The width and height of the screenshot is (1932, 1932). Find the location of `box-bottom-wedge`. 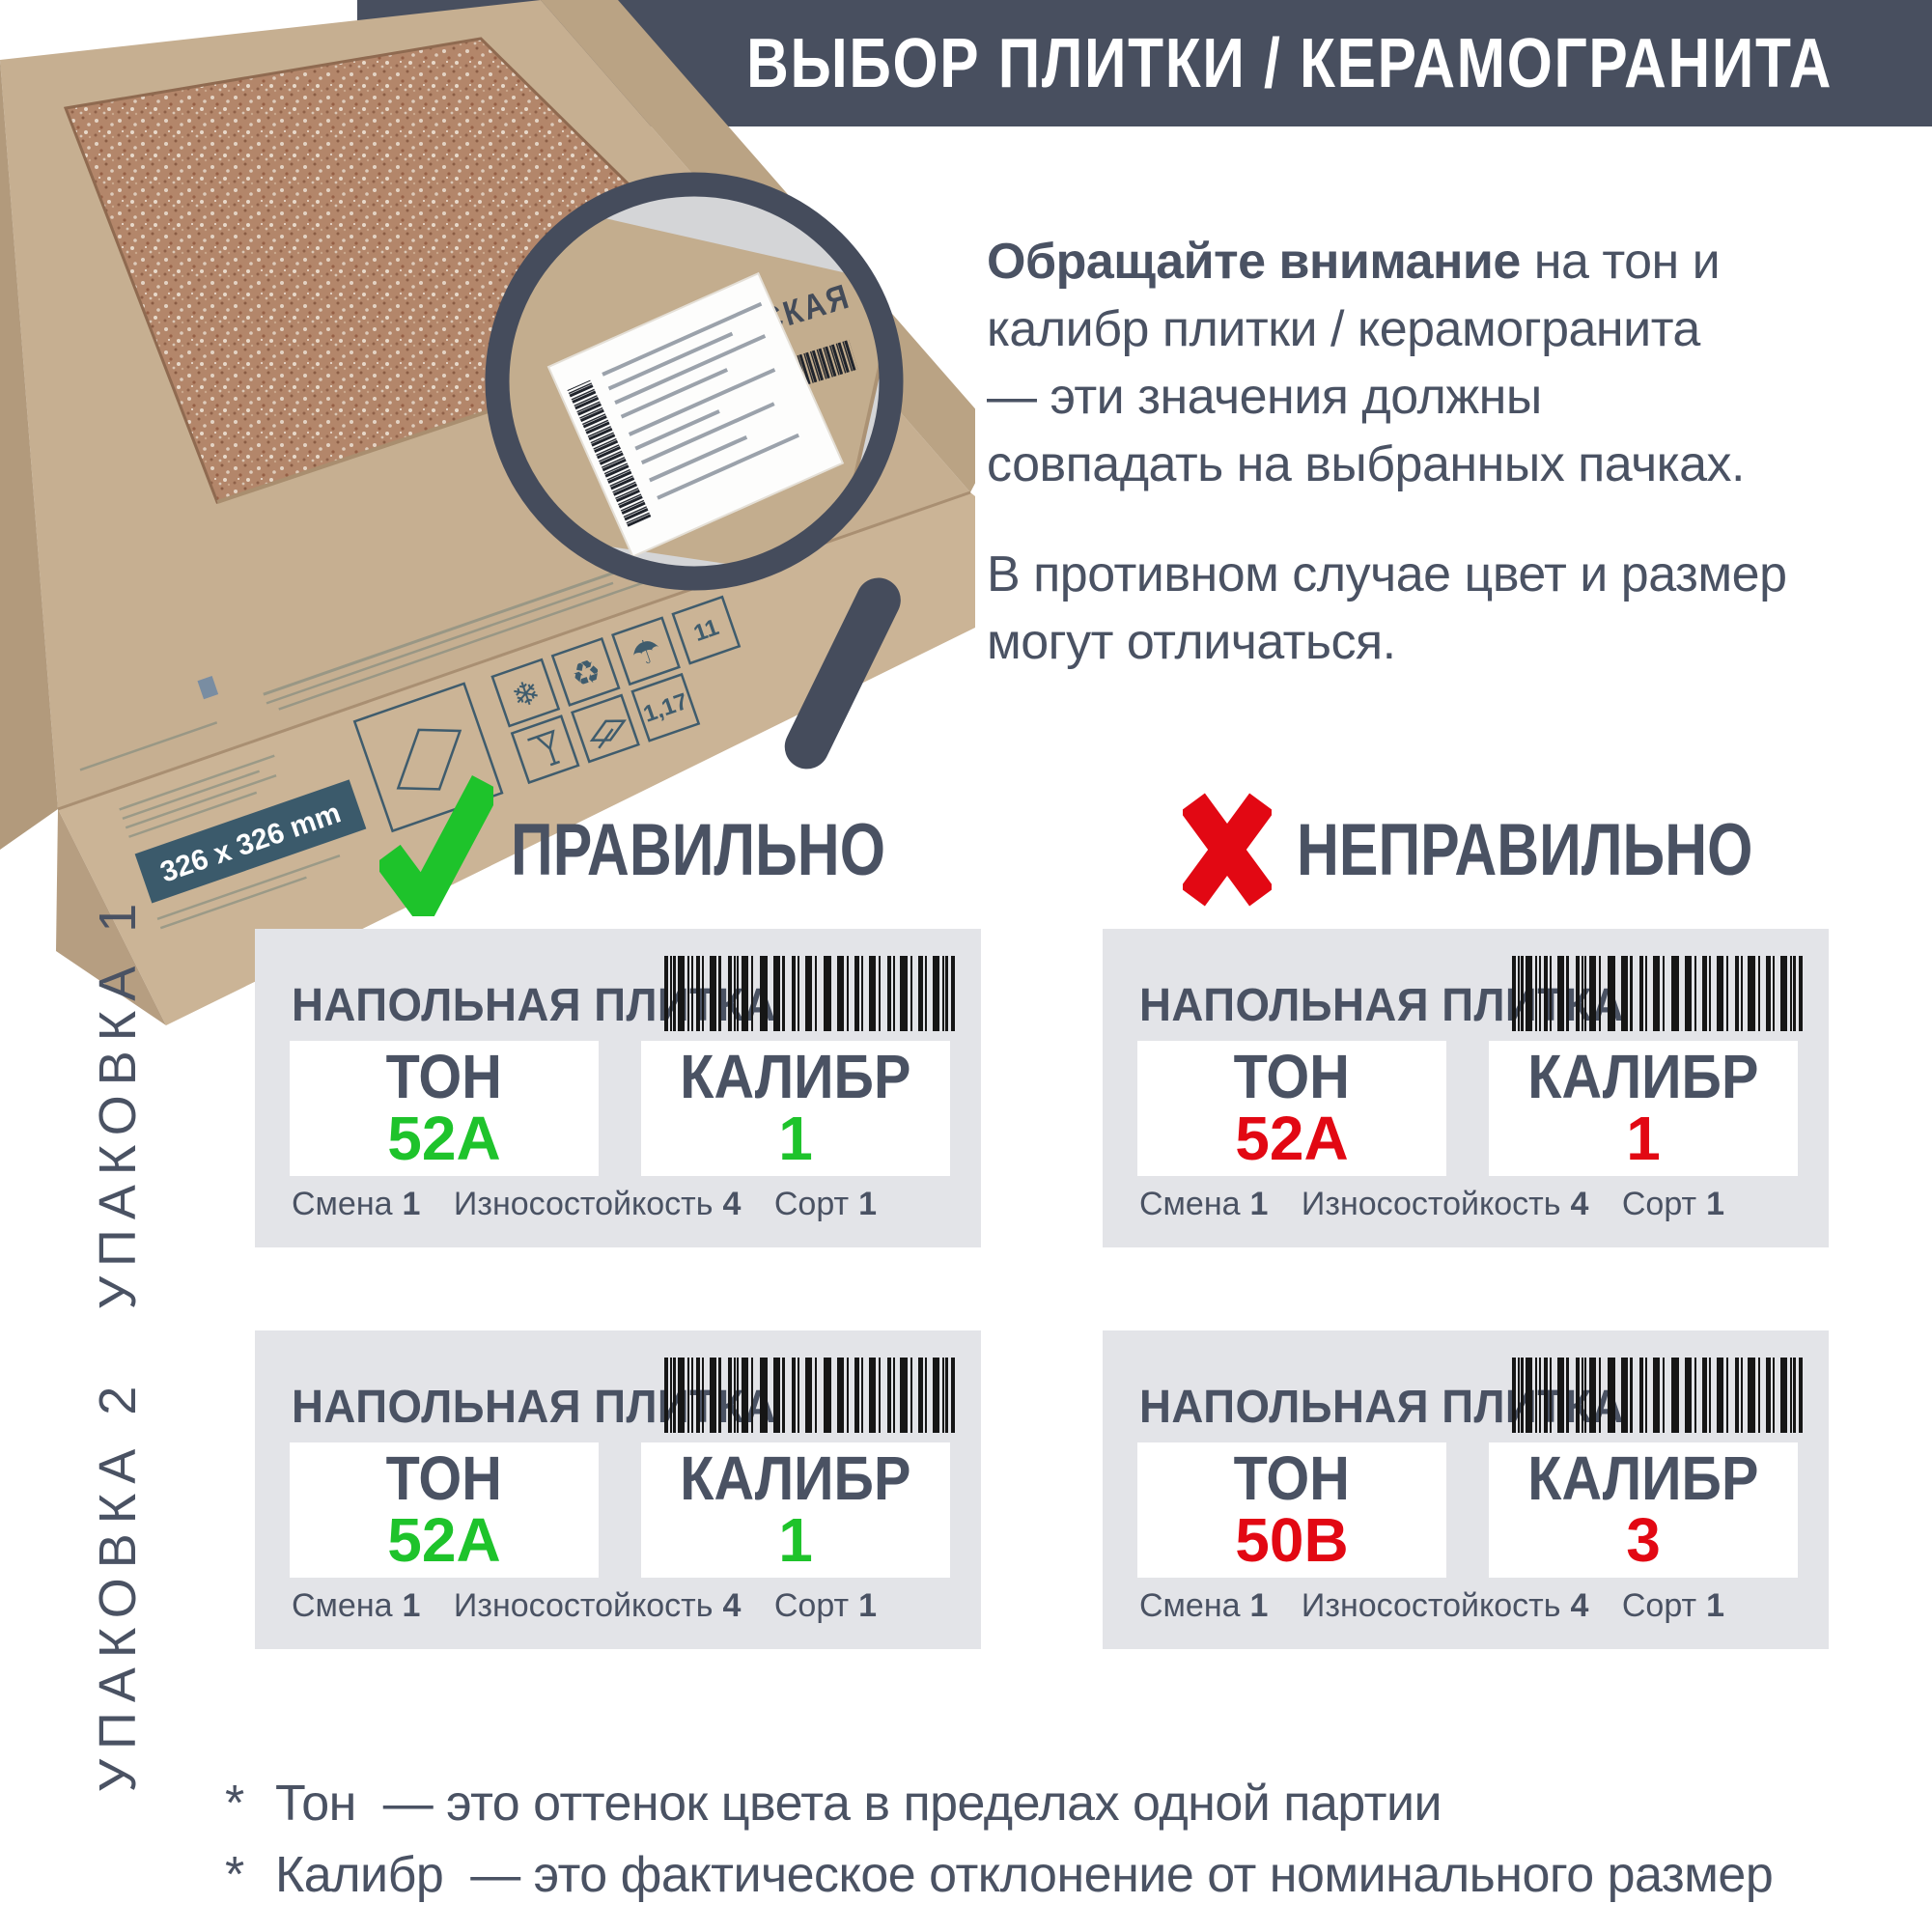

box-bottom-wedge is located at coordinates (111, 917).